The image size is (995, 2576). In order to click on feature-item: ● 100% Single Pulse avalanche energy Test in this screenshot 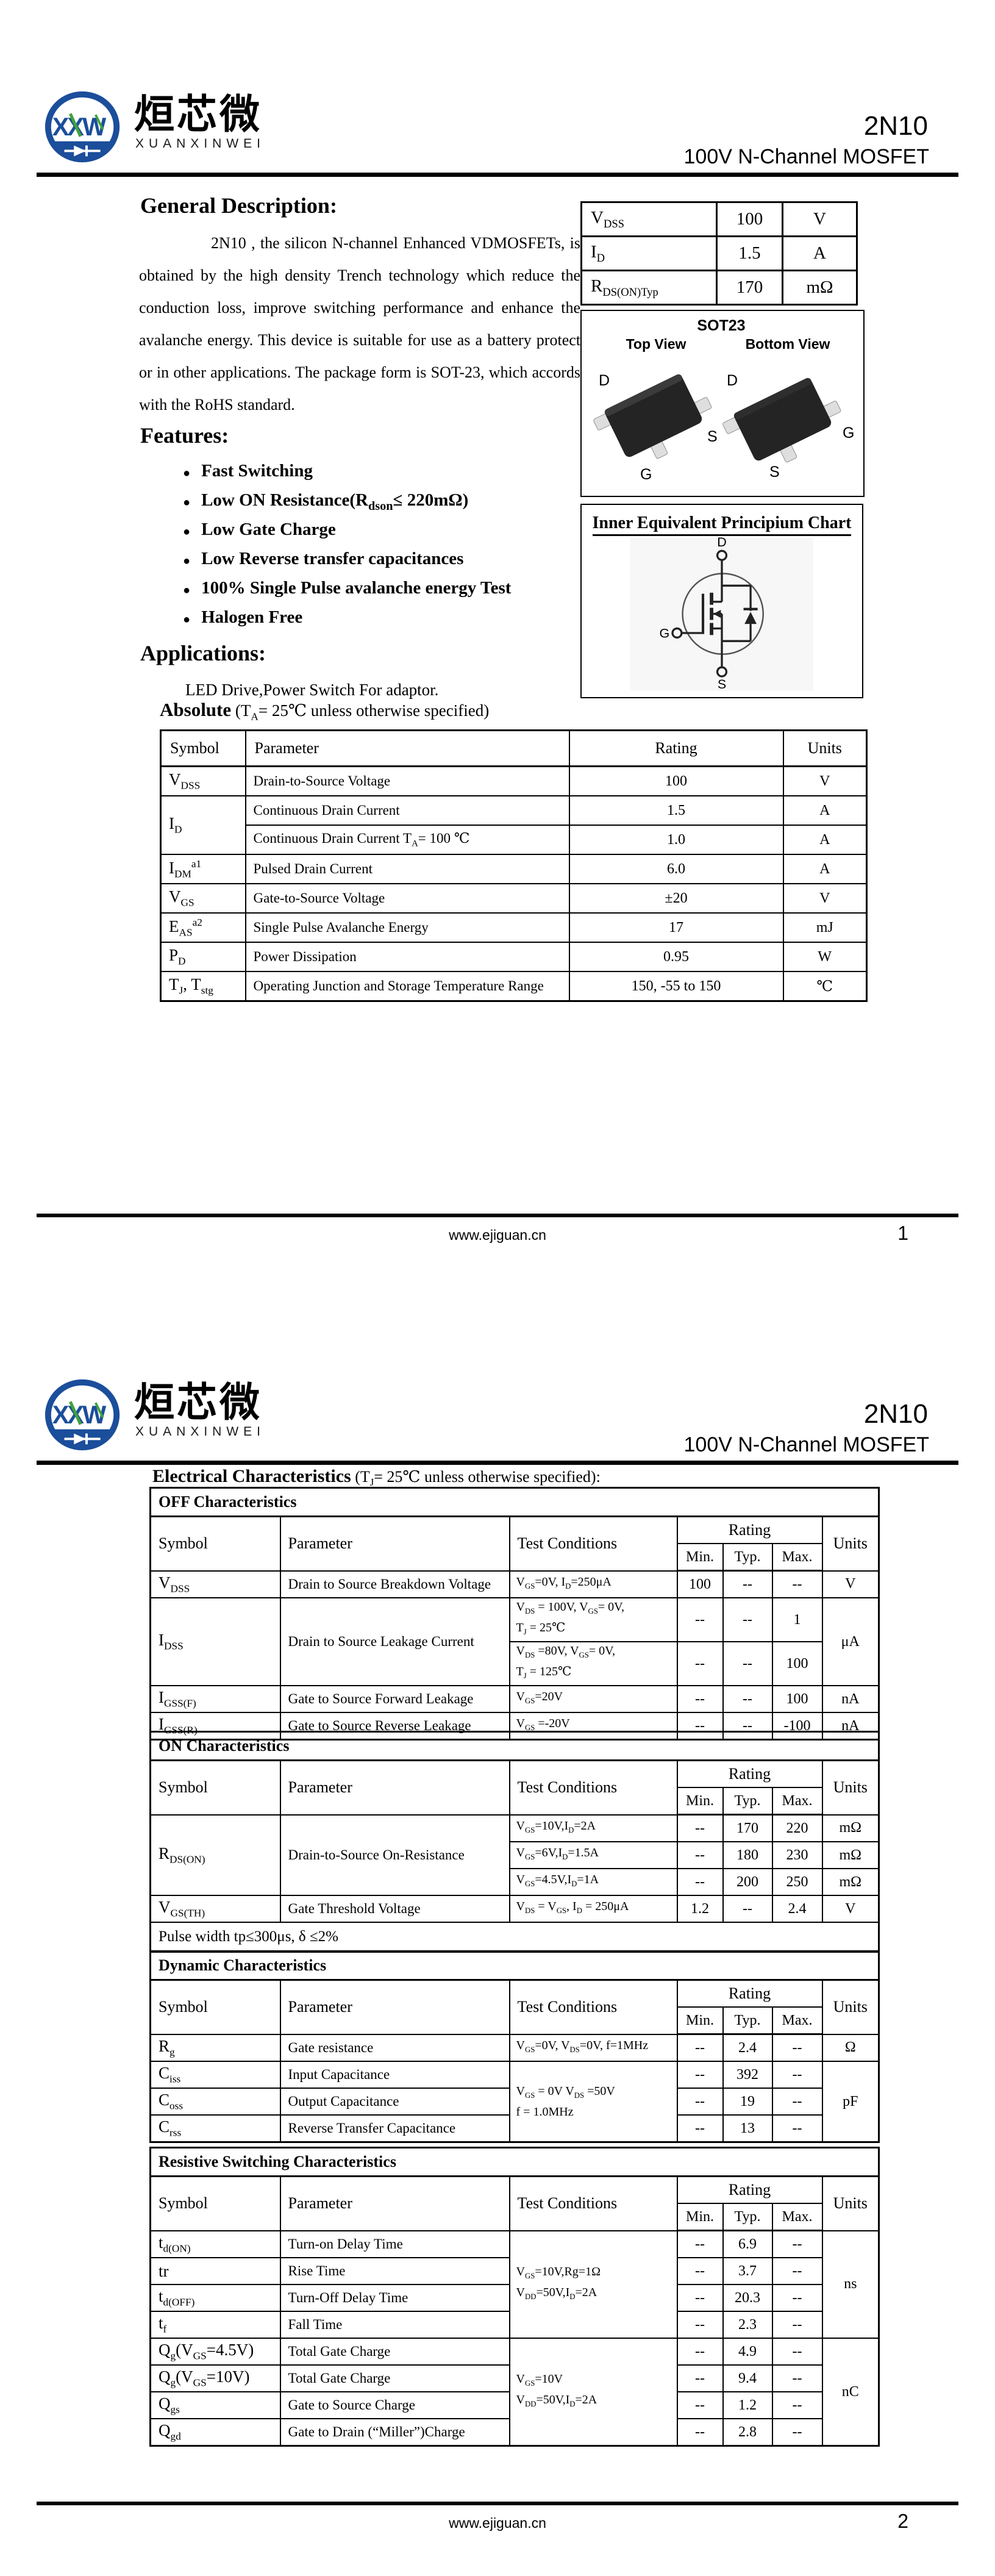, I will do `click(384, 592)`.